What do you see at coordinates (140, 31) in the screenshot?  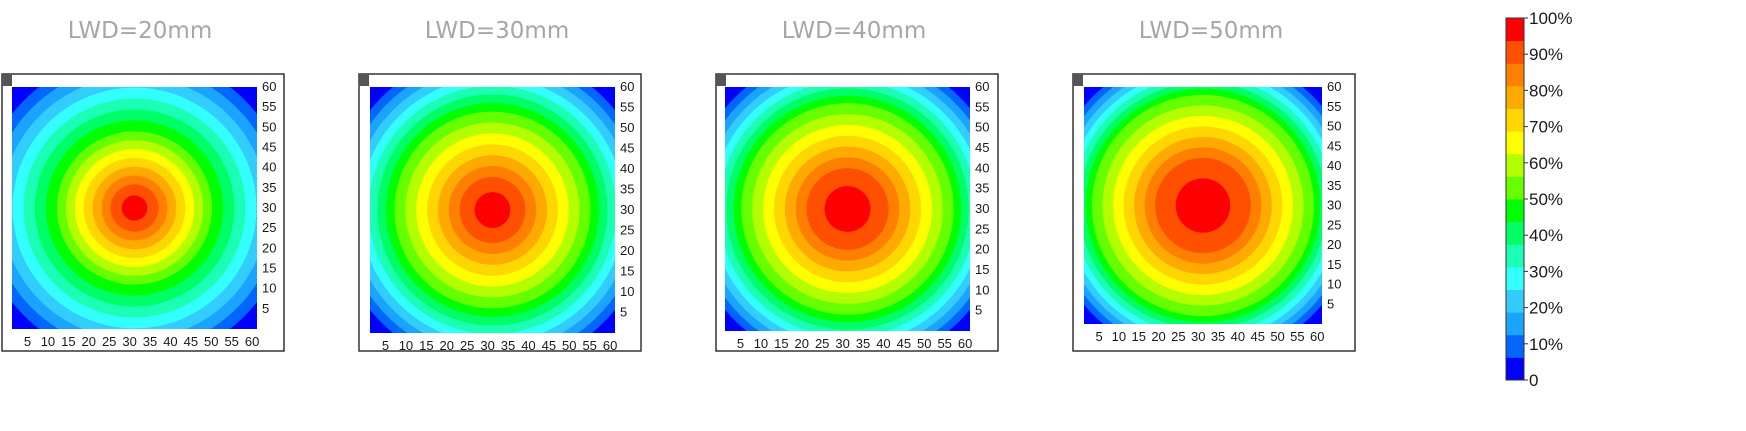 I see `panel-title: LWD=20mm` at bounding box center [140, 31].